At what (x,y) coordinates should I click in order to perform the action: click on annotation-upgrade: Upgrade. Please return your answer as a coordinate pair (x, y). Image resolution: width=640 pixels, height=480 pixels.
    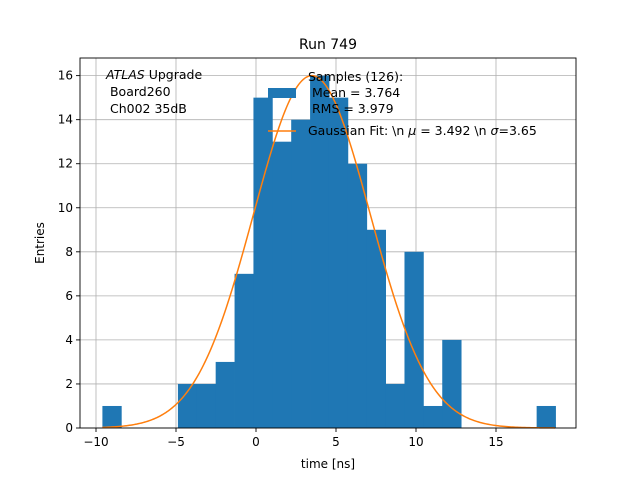
    Looking at the image, I should click on (174, 74).